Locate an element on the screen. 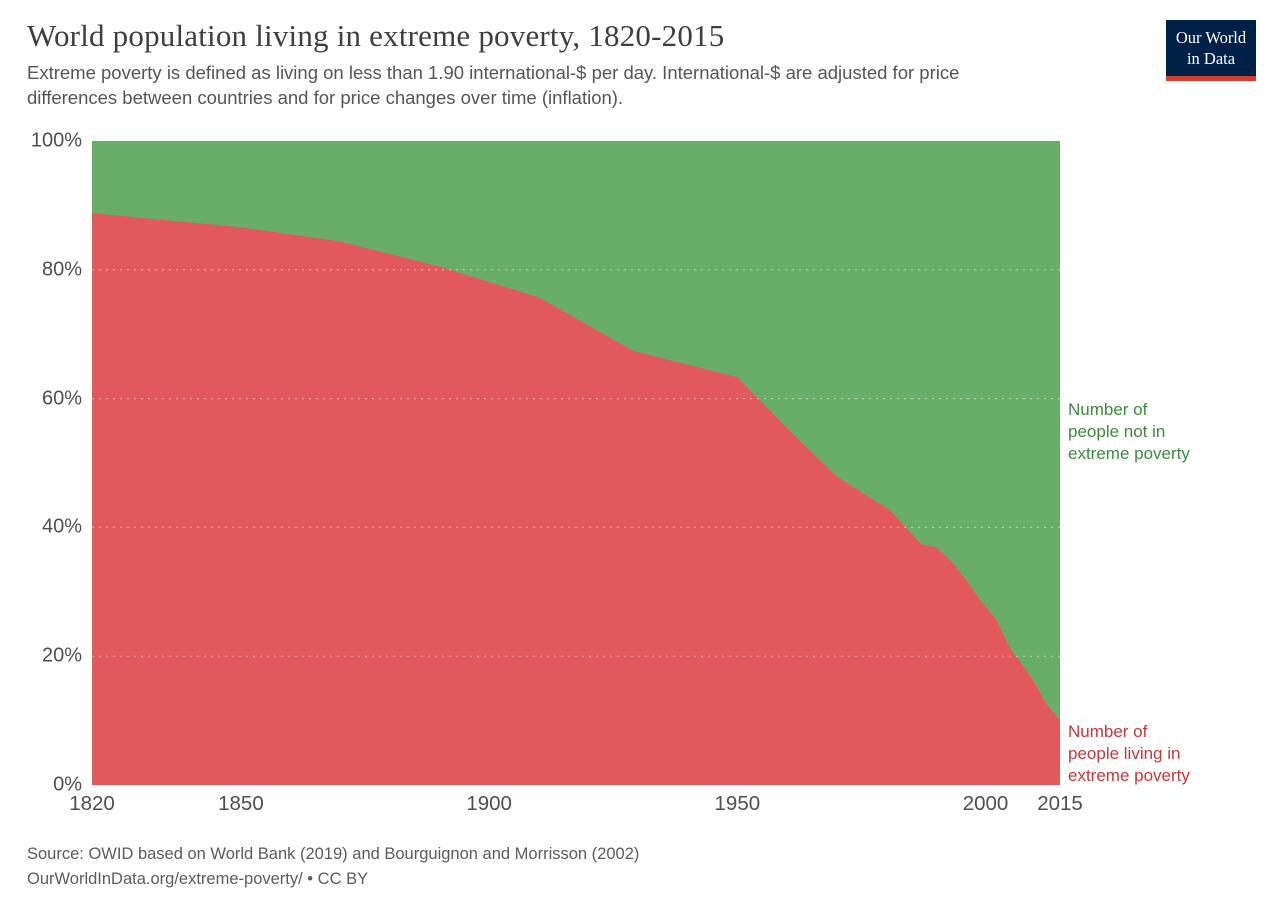  x-tick-label: 1820 is located at coordinates (92, 803).